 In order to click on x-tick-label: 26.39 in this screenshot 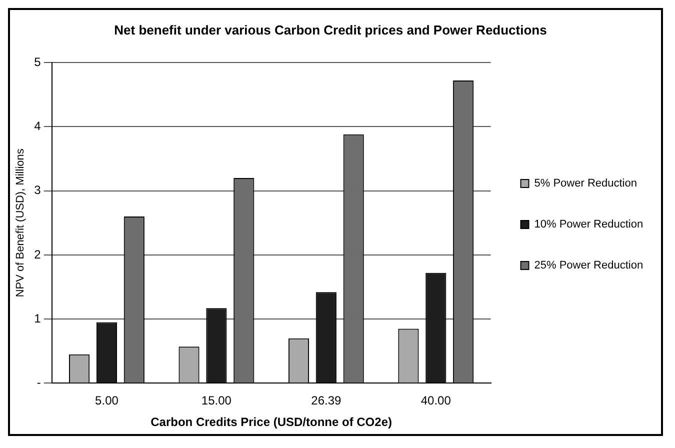, I will do `click(326, 401)`.